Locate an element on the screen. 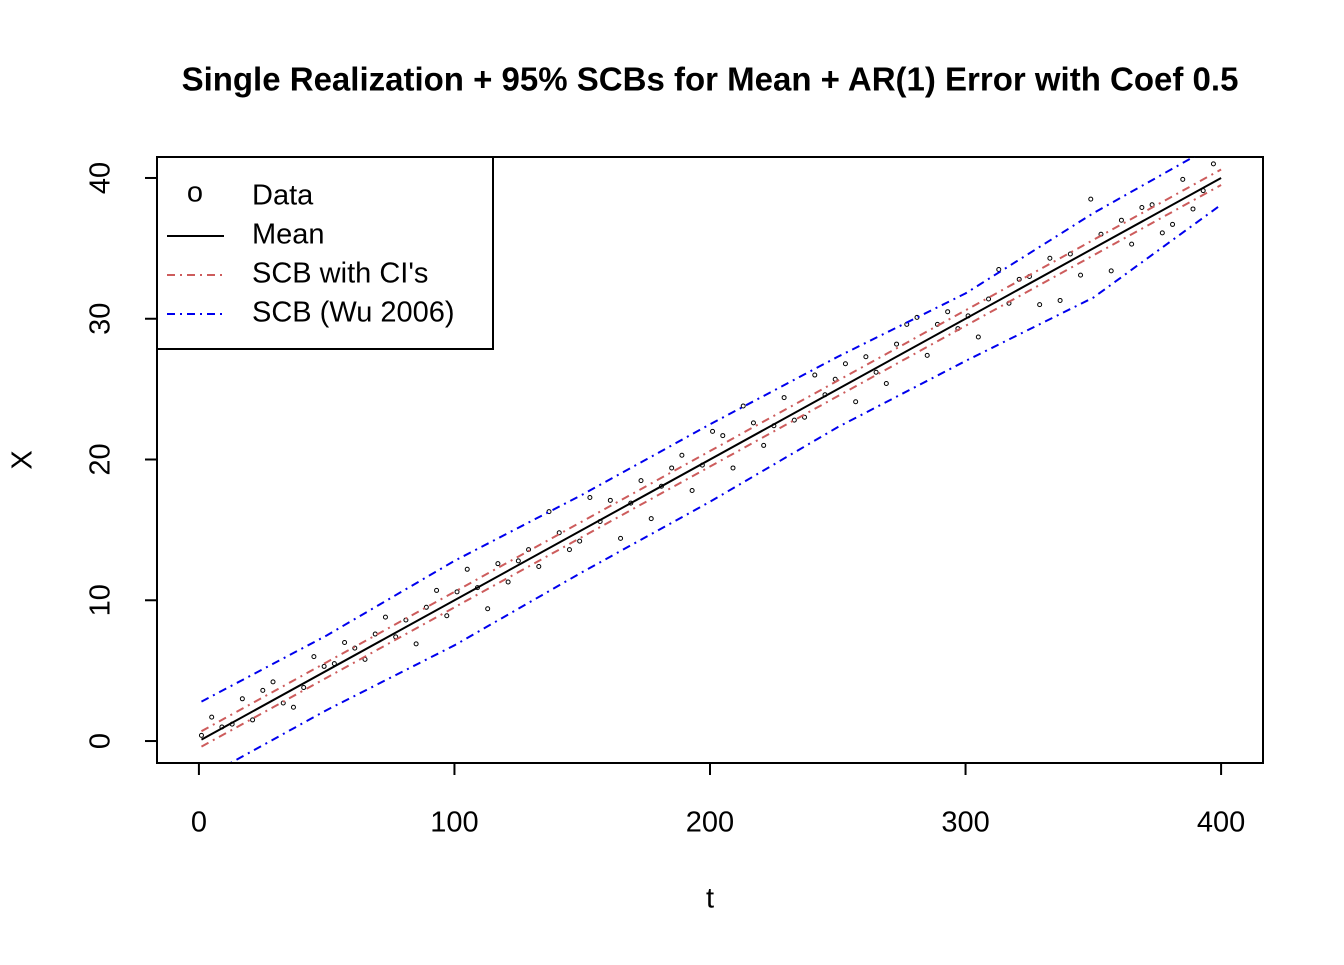  y-tick-label: 40 is located at coordinates (101, 178).